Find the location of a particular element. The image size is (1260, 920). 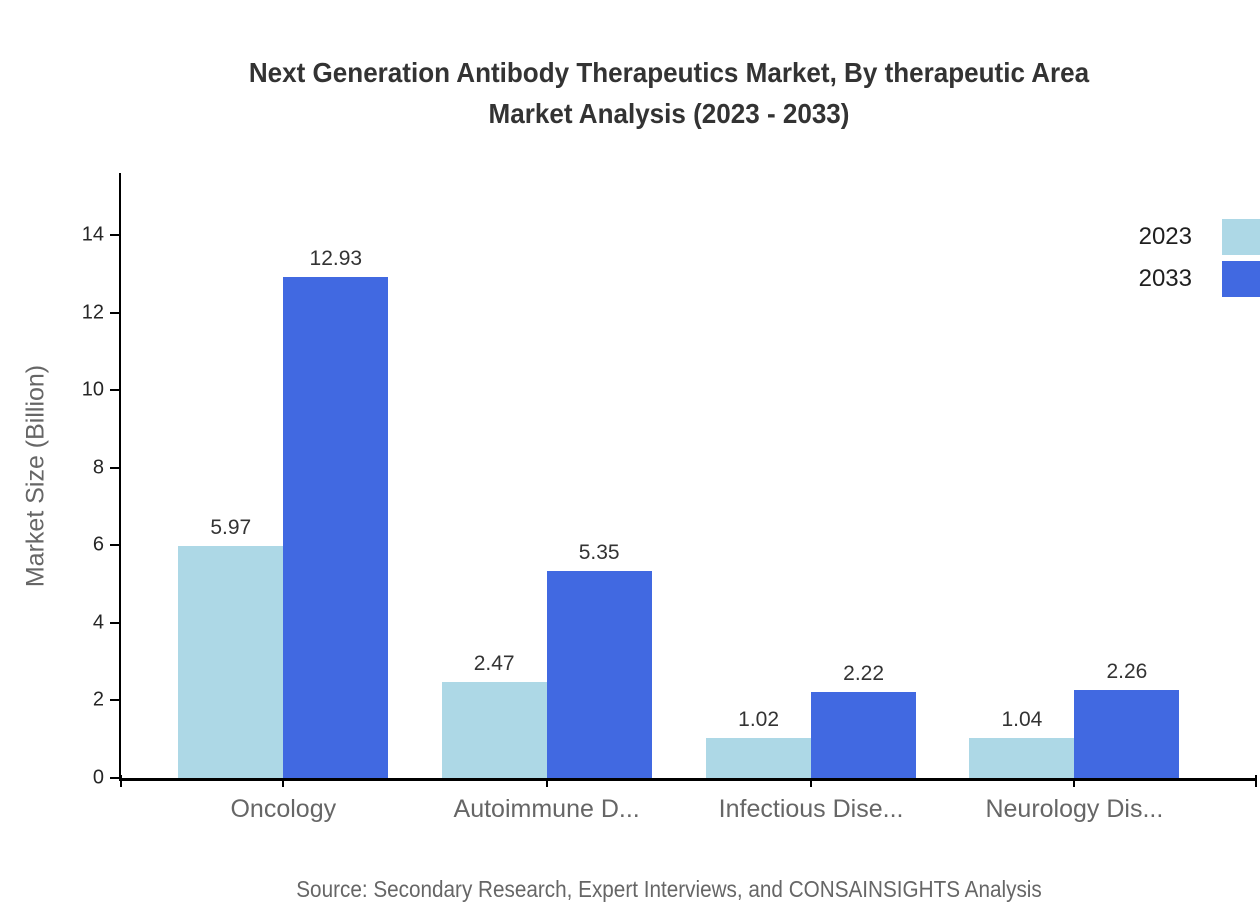

y-axis-tick-label: 8 is located at coordinates (98, 467).